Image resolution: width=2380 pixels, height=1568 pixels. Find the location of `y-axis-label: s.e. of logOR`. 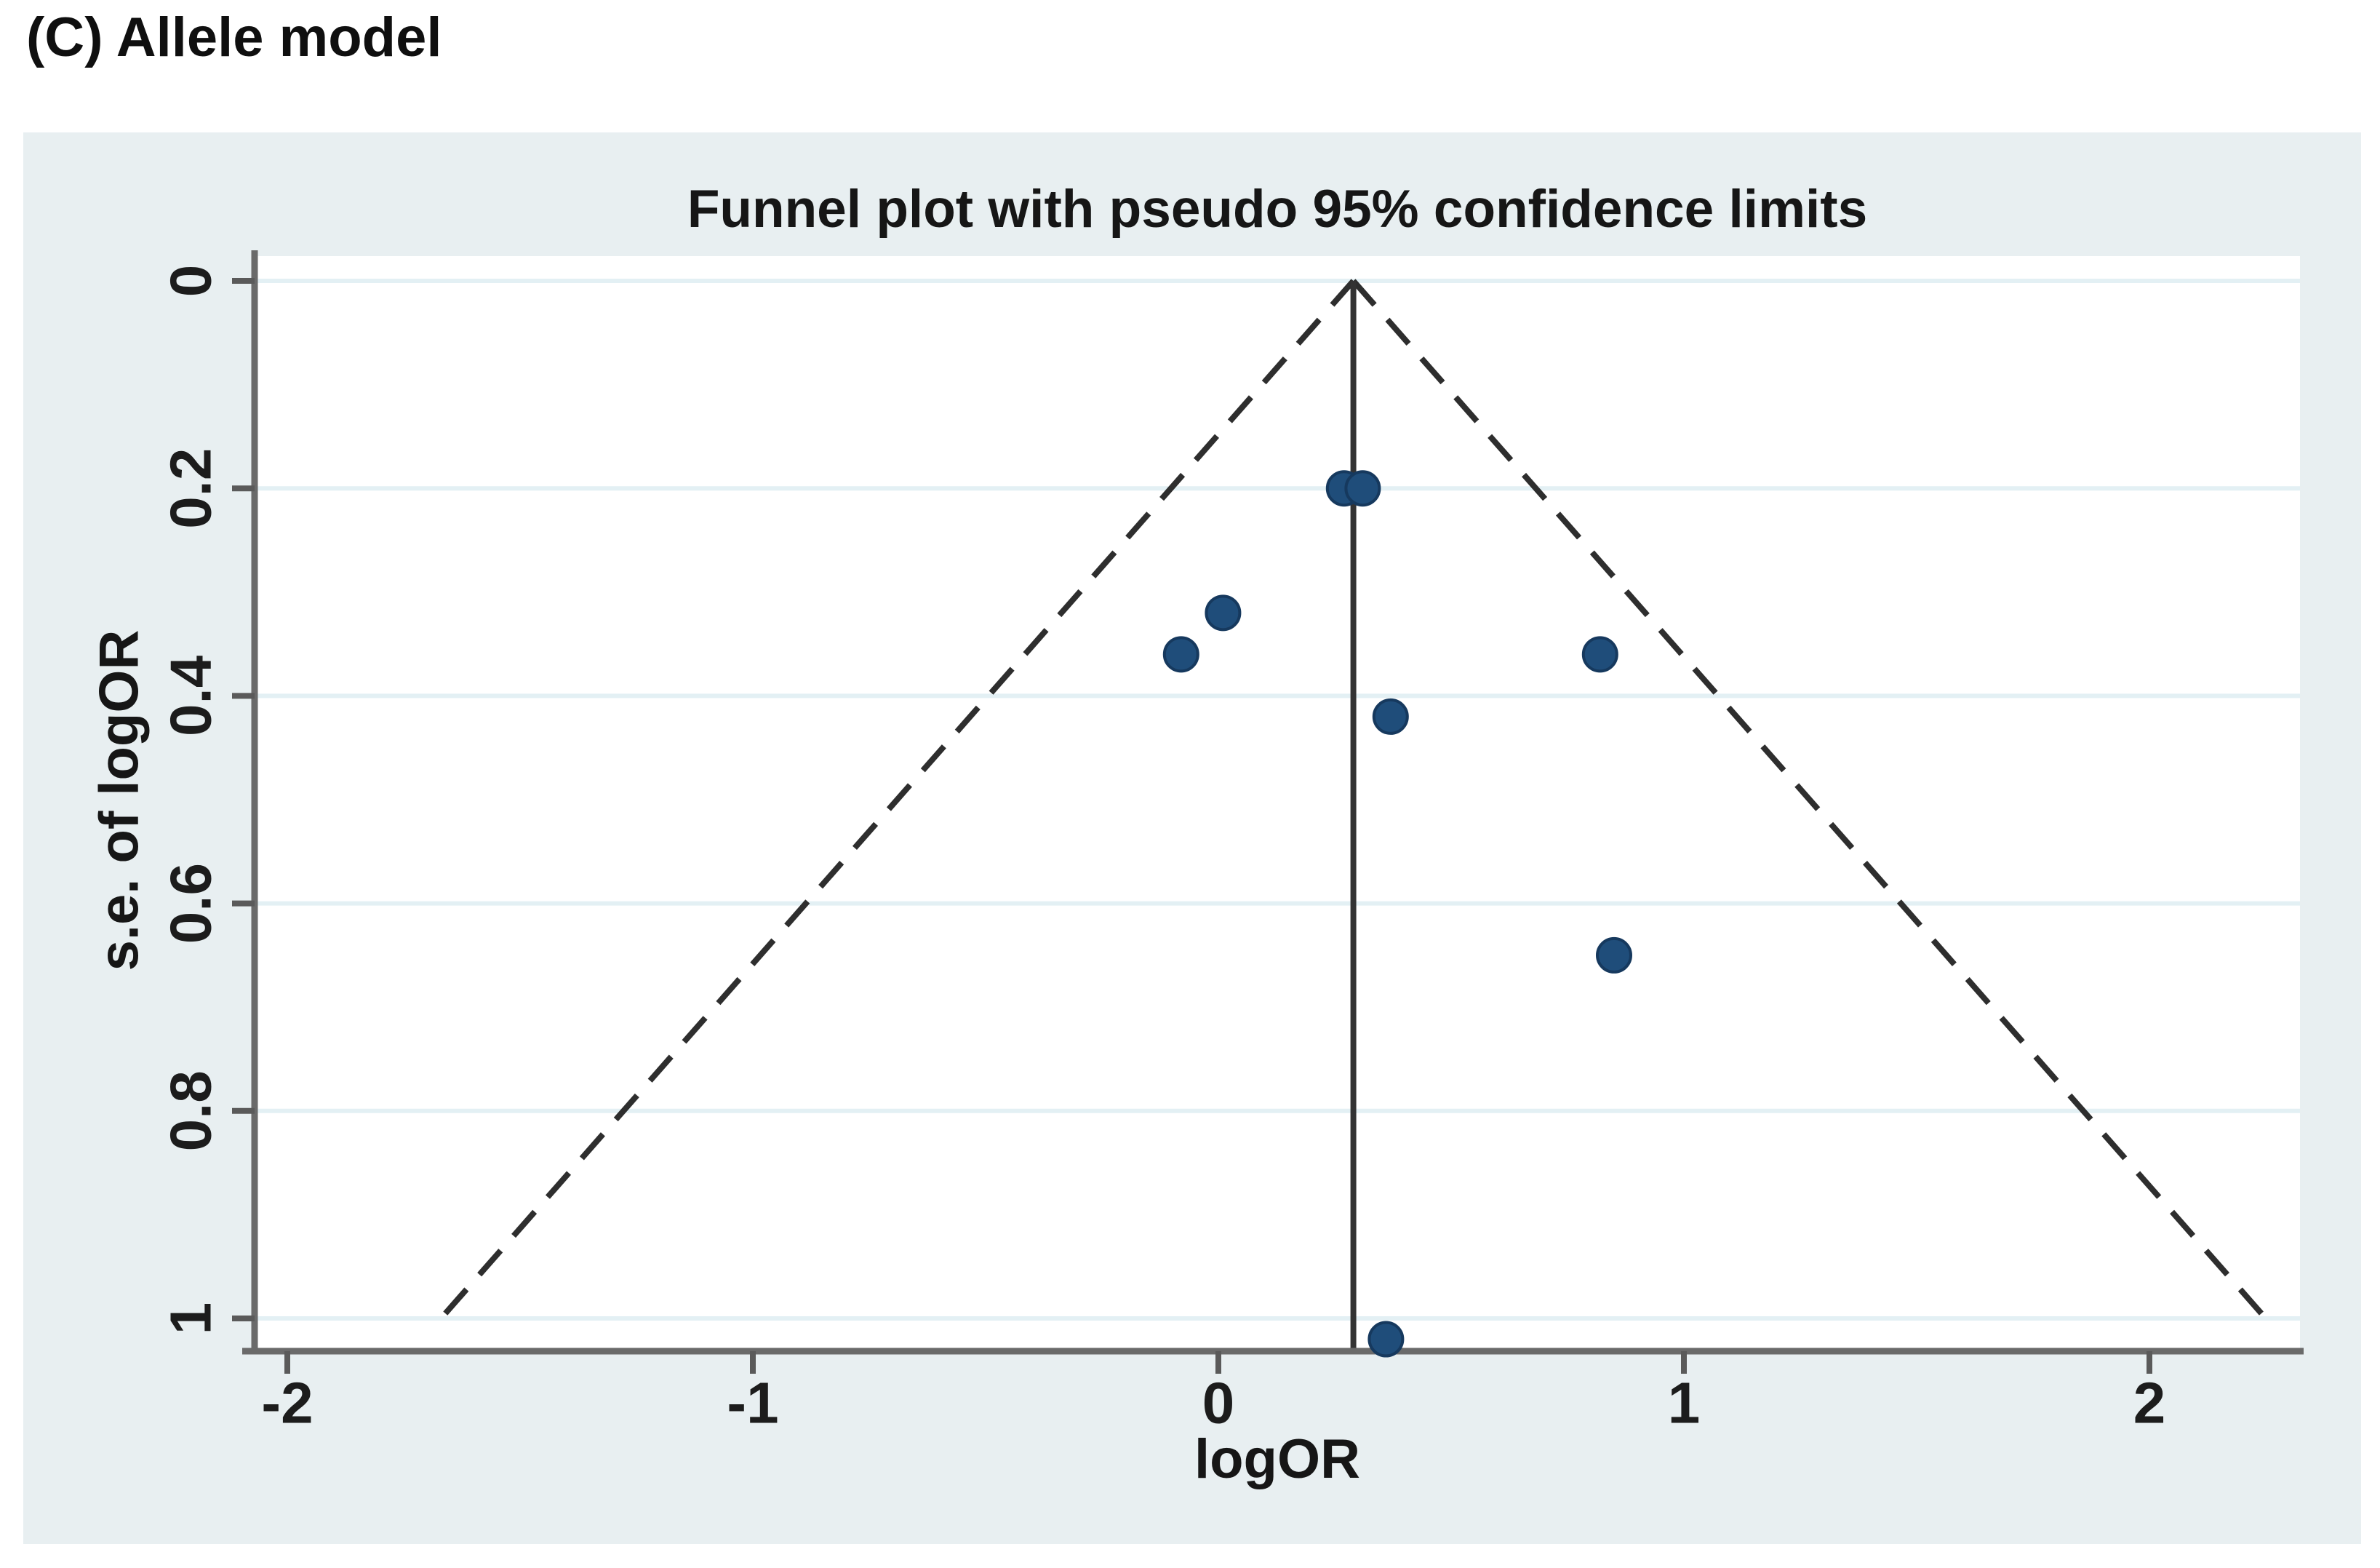

y-axis-label: s.e. of logOR is located at coordinates (119, 800).